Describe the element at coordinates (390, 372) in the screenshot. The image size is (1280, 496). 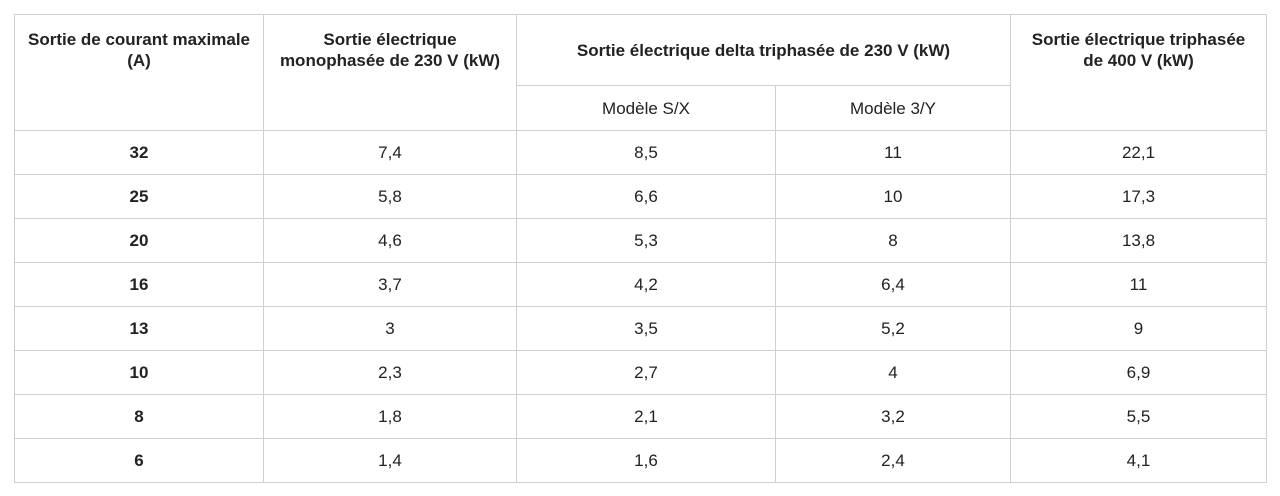
I see `power-cell: 2,3` at that location.